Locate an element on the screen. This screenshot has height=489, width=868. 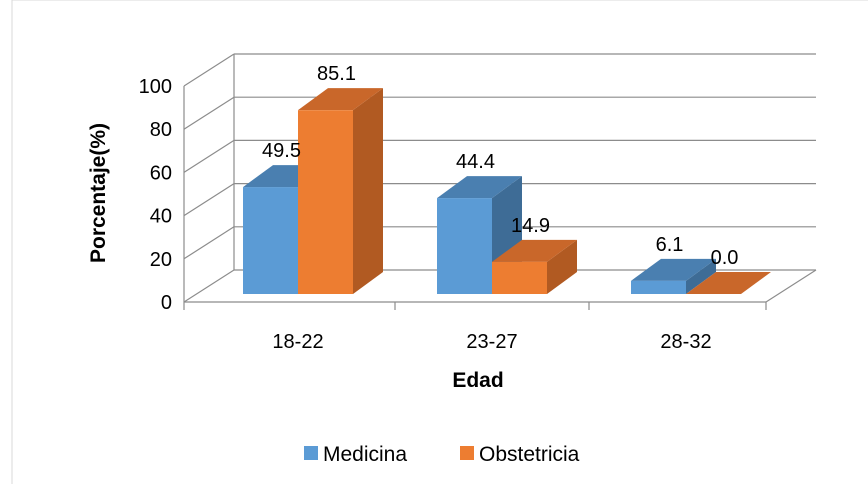
legend-item: Medicina is located at coordinates (355, 454).